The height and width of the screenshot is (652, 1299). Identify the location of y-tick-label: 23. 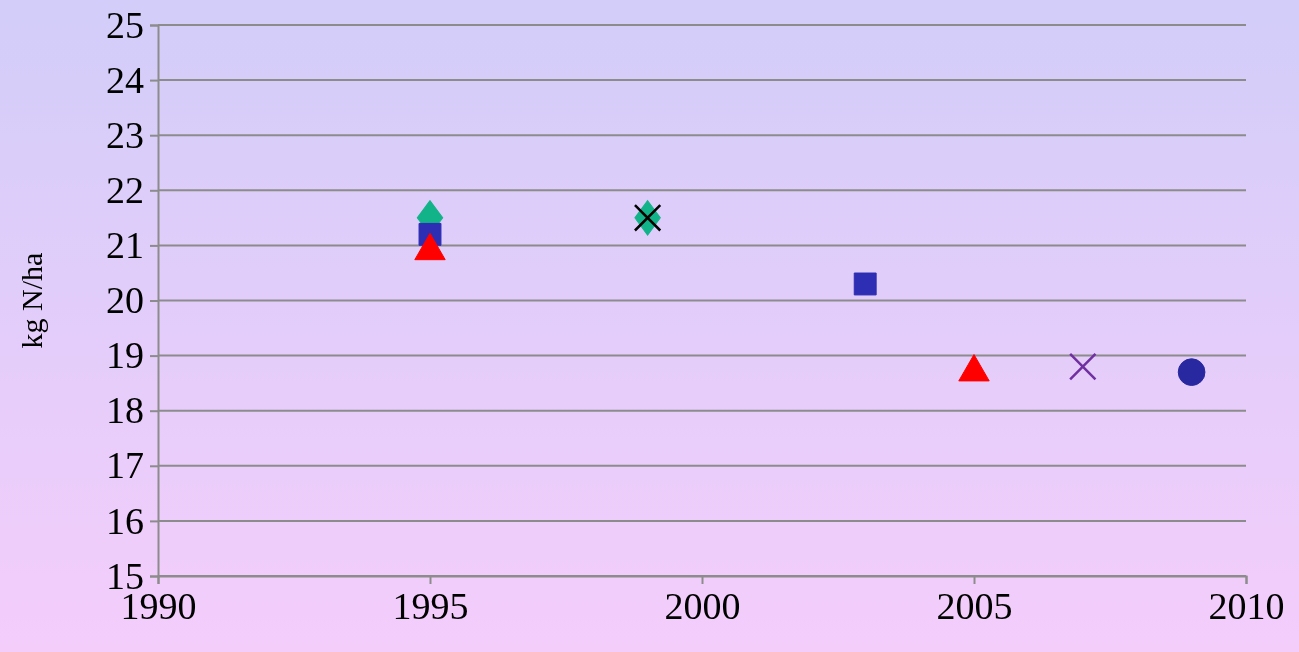
(125, 134).